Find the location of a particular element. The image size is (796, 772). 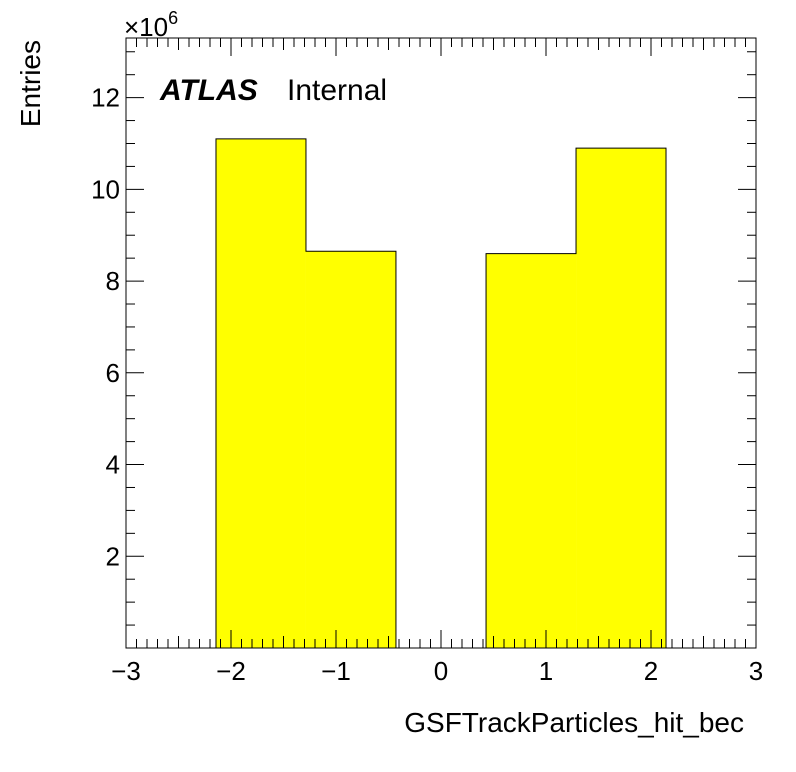

x-tick-label: 2 is located at coordinates (651, 671).